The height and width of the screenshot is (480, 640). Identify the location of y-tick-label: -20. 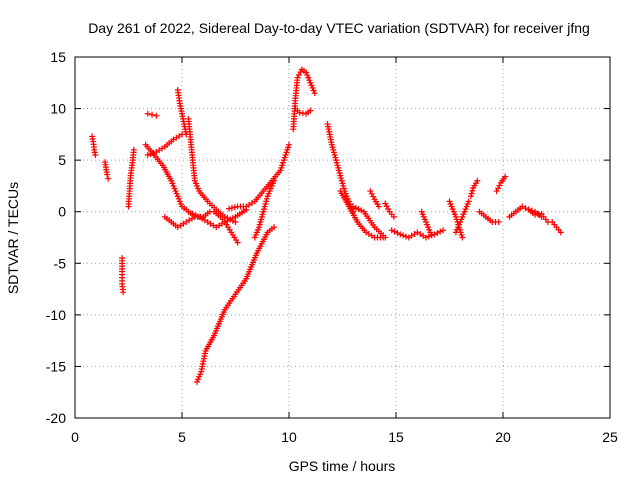
(56, 418).